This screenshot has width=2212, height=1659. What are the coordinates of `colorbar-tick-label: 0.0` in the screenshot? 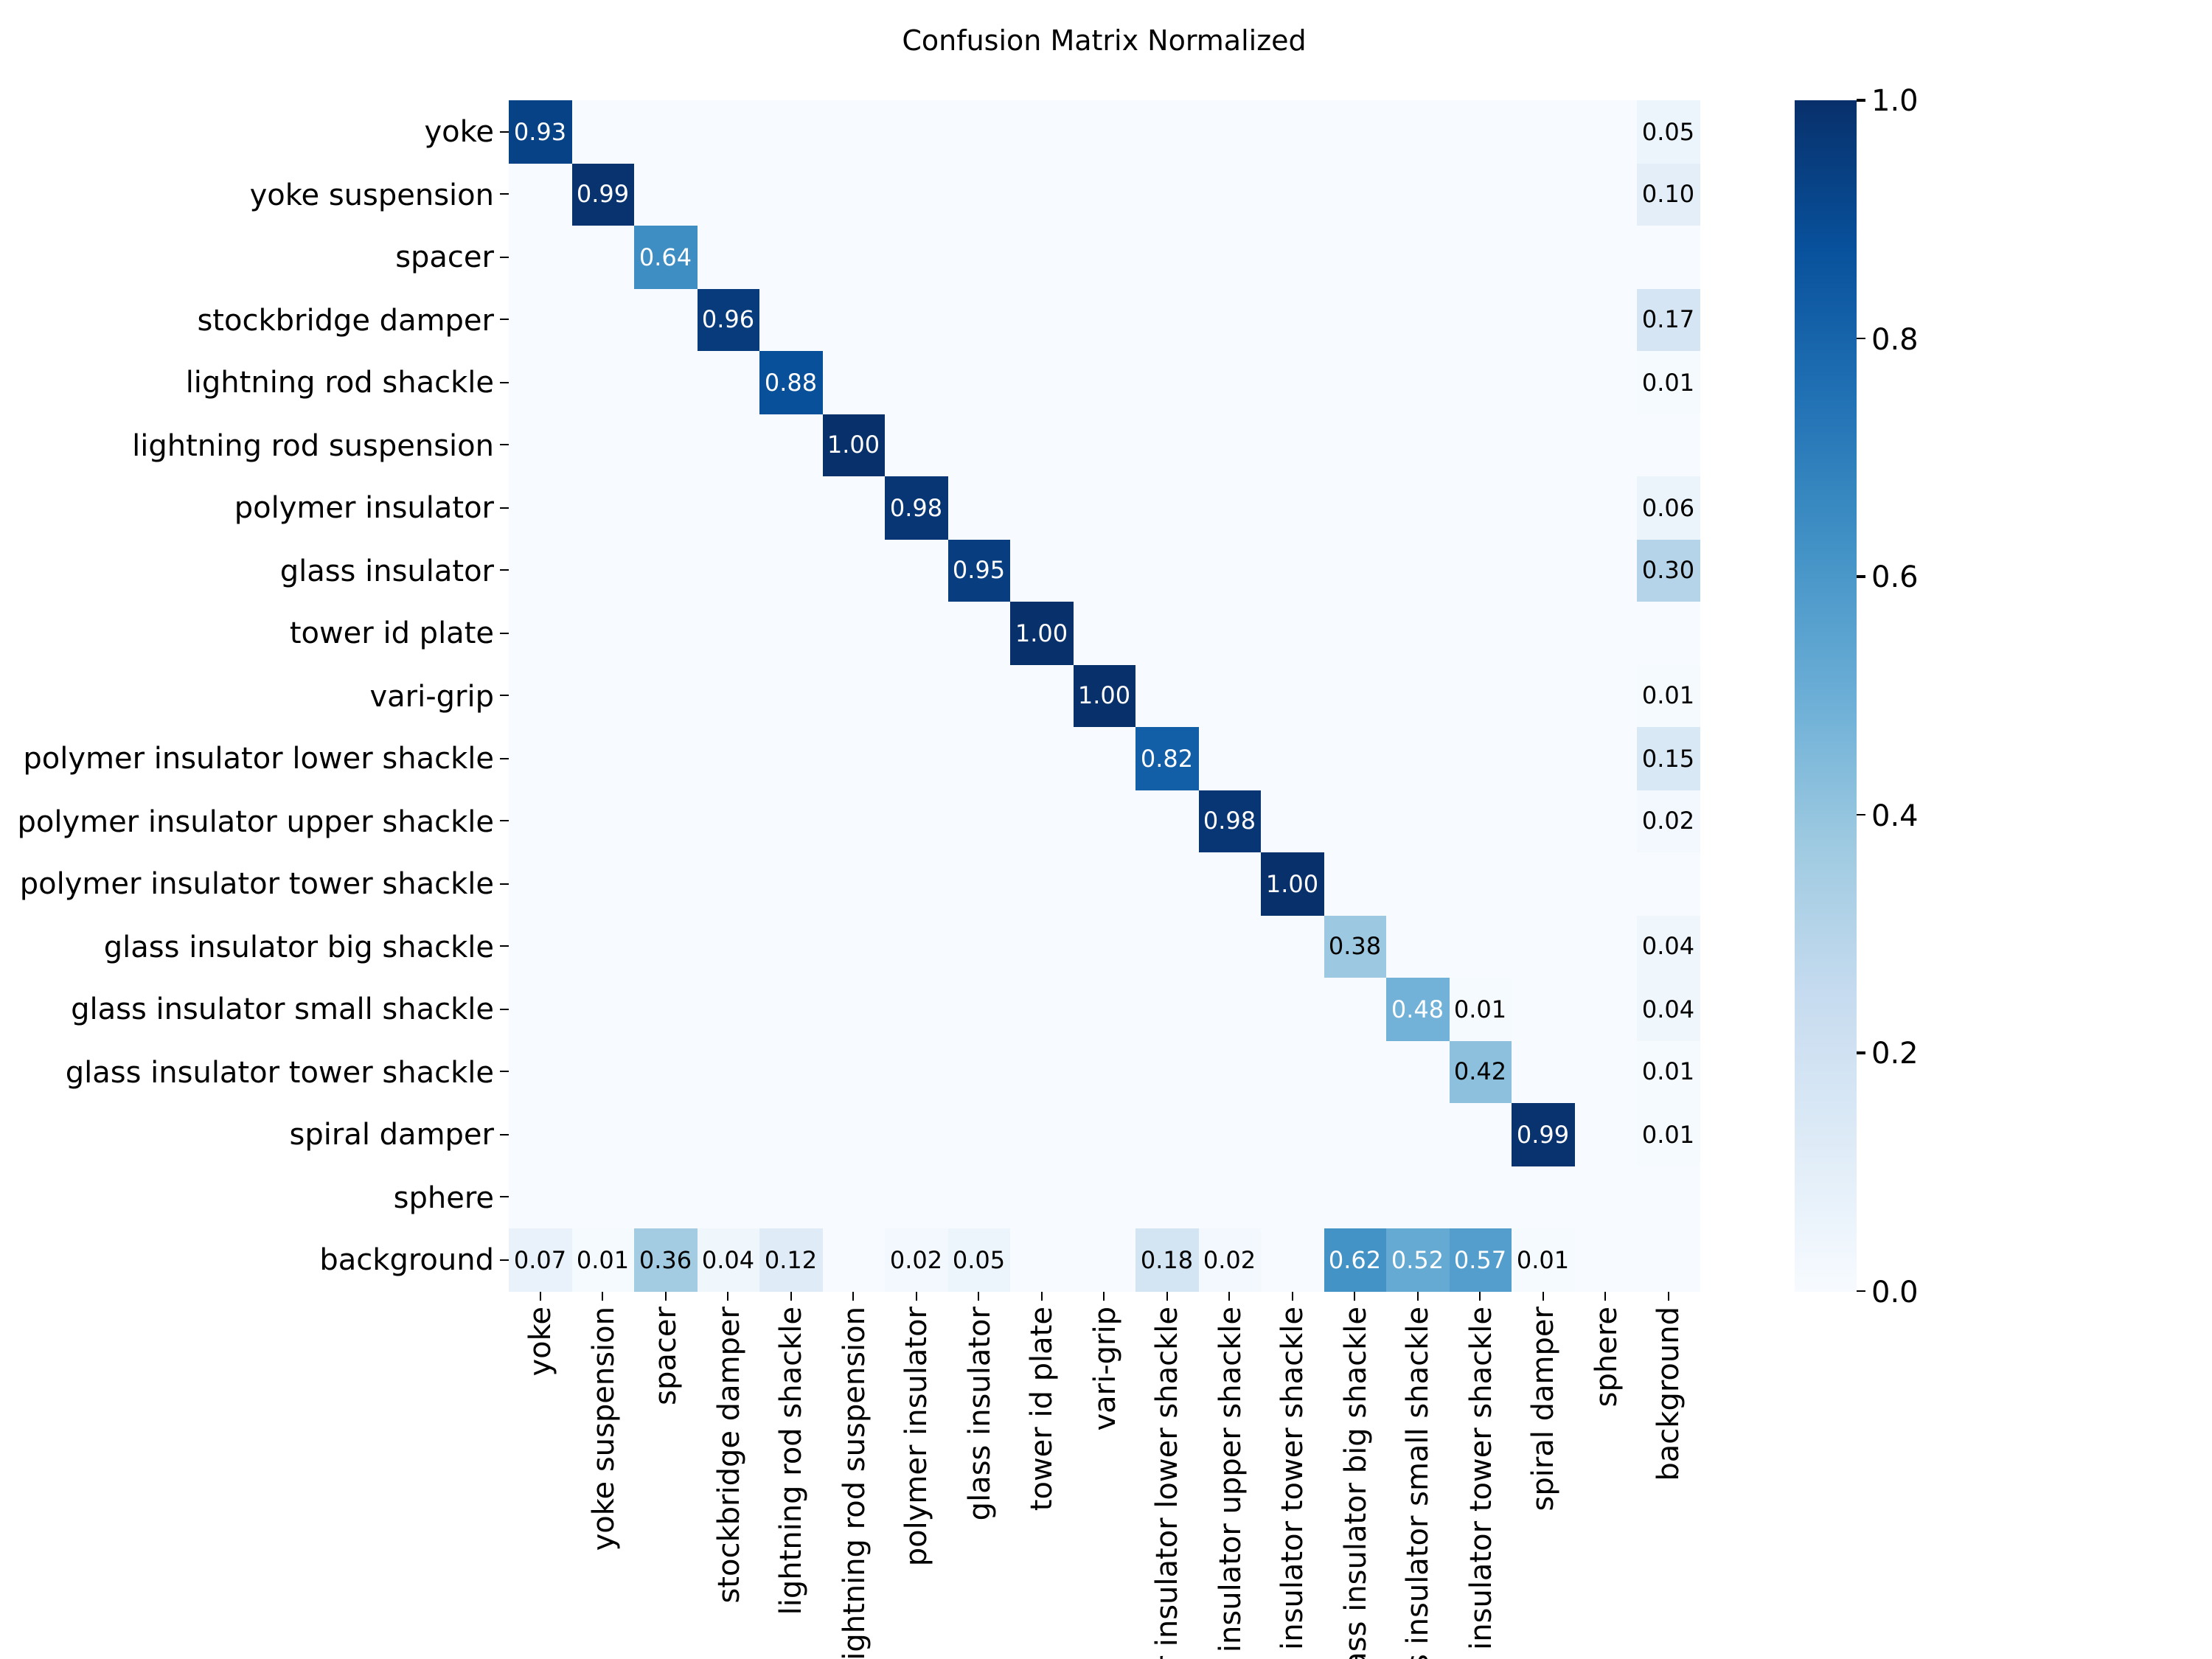 It's located at (1895, 1291).